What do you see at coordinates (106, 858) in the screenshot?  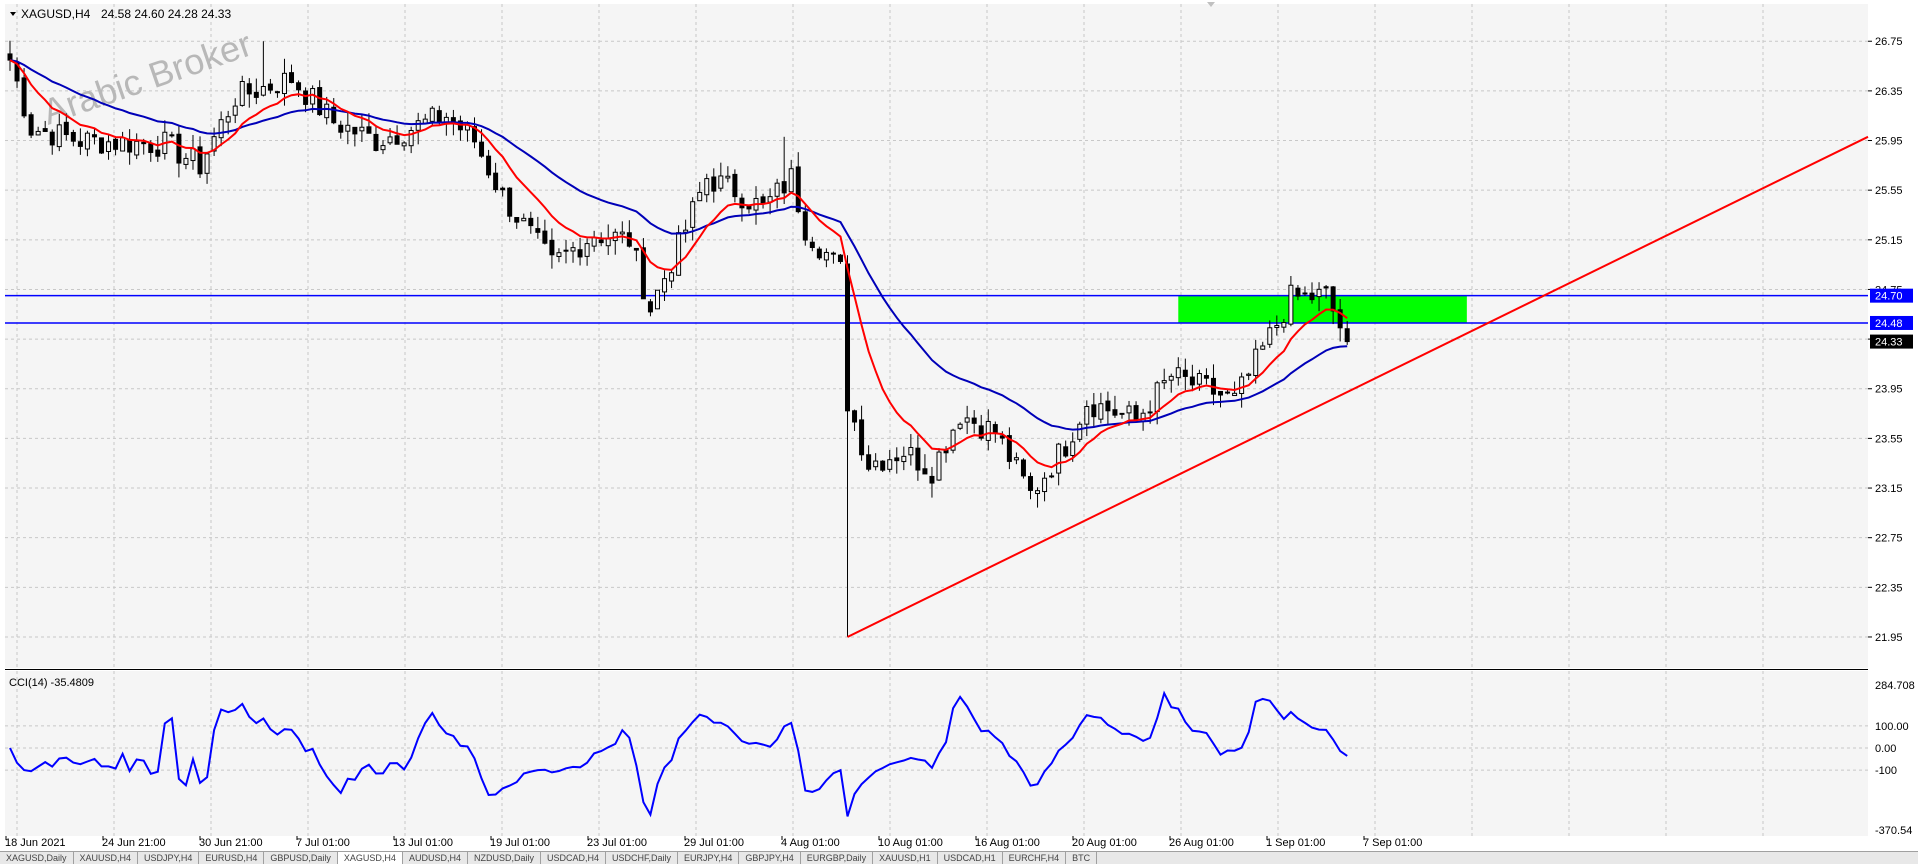 I see `chart-tab: XAUUSD,H4` at bounding box center [106, 858].